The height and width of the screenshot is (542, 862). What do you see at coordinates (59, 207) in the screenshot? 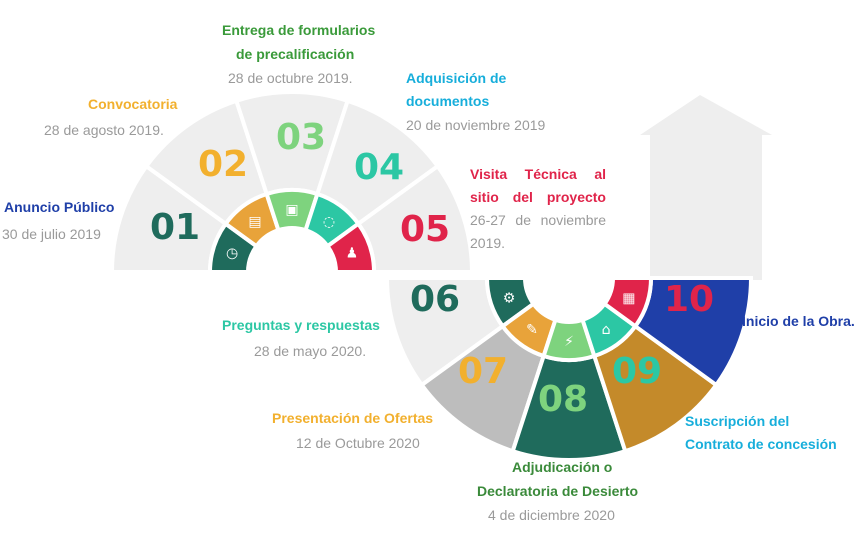
I see `step-01-title: Anuncio Público` at bounding box center [59, 207].